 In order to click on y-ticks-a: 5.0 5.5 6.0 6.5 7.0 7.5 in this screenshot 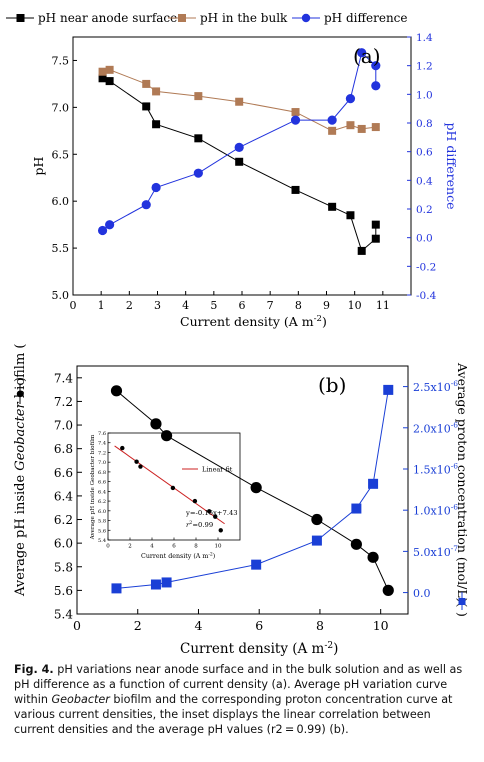, I will do `click(64, 178)`.